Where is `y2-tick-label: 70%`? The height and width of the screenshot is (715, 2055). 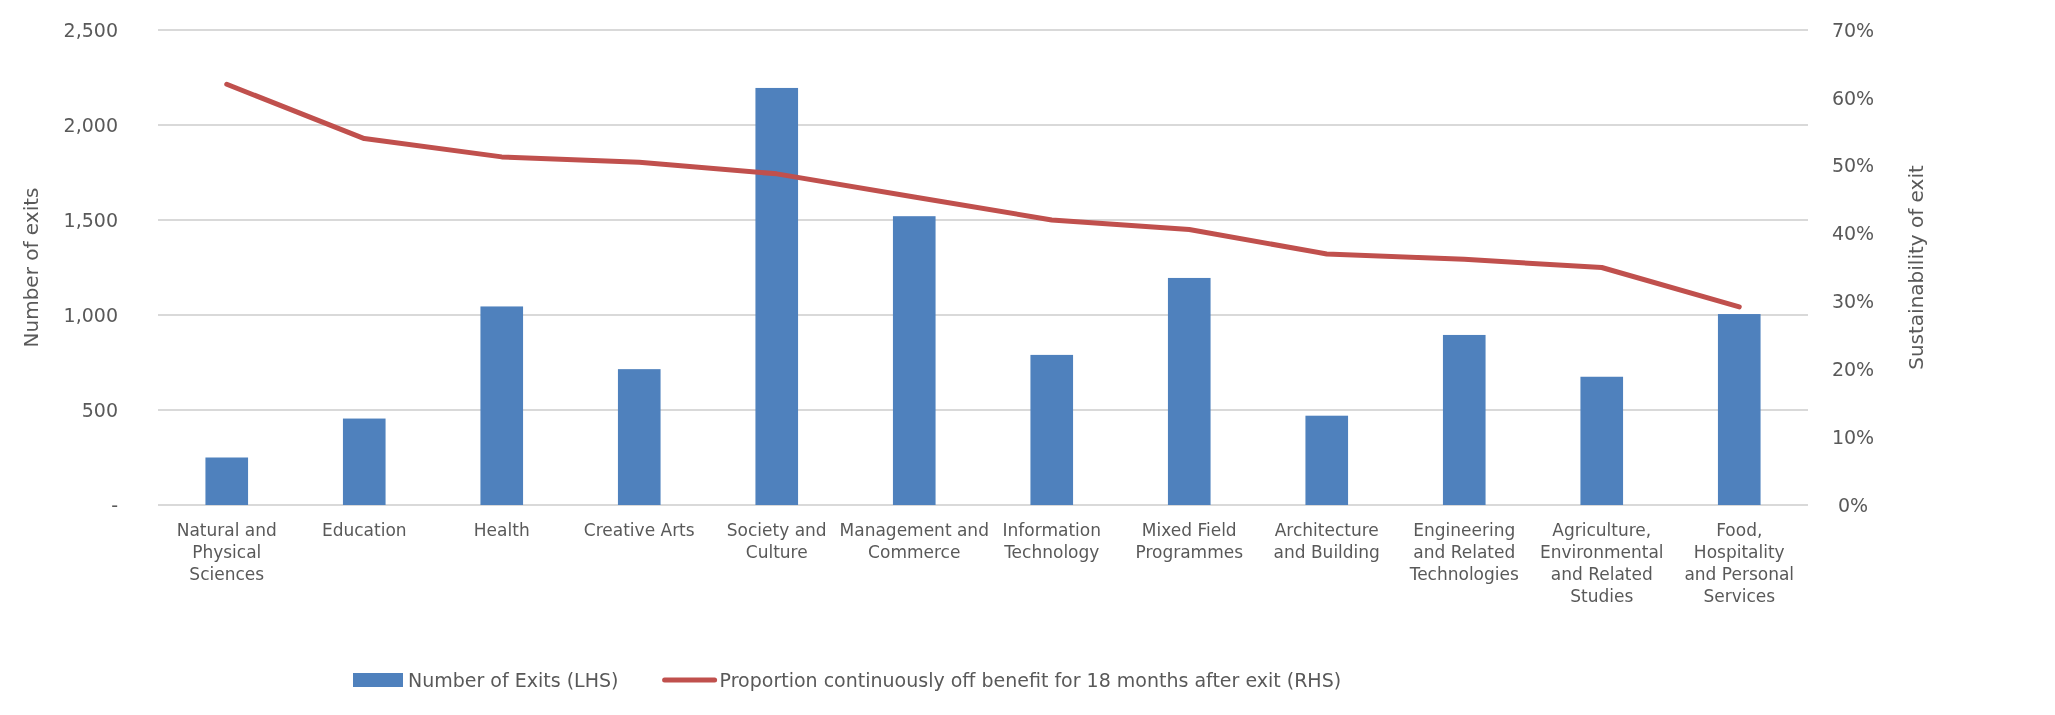
y2-tick-label: 70% is located at coordinates (1853, 29).